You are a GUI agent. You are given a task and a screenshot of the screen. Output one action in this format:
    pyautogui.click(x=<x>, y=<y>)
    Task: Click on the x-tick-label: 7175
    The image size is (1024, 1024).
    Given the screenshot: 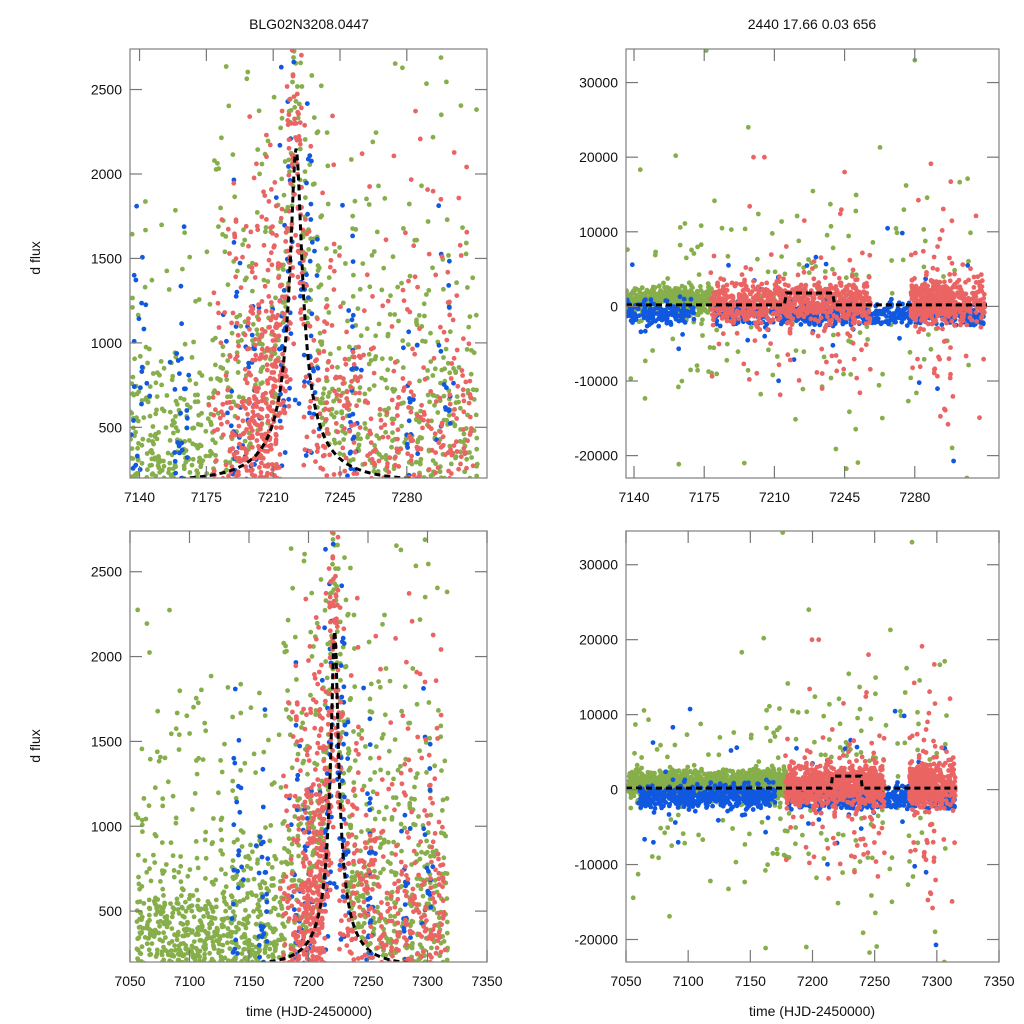 What is the action you would take?
    pyautogui.click(x=704, y=497)
    